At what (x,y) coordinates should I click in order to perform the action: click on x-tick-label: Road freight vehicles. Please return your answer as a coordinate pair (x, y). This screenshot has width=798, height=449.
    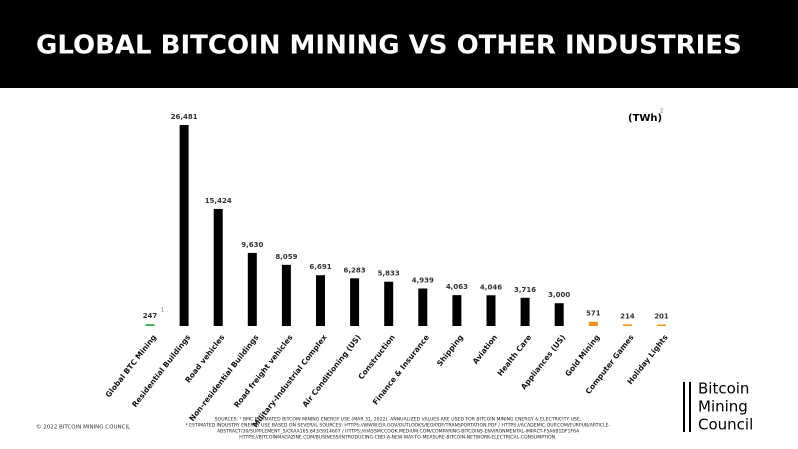
    Looking at the image, I should click on (263, 371).